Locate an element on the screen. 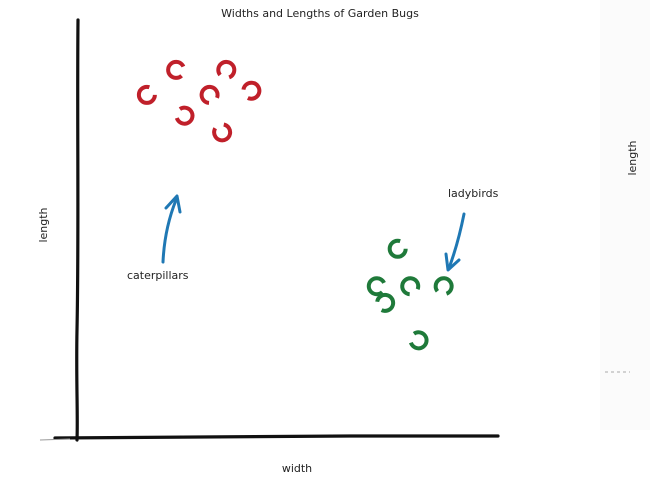  arrowhead-ladybirds is located at coordinates (452, 262).